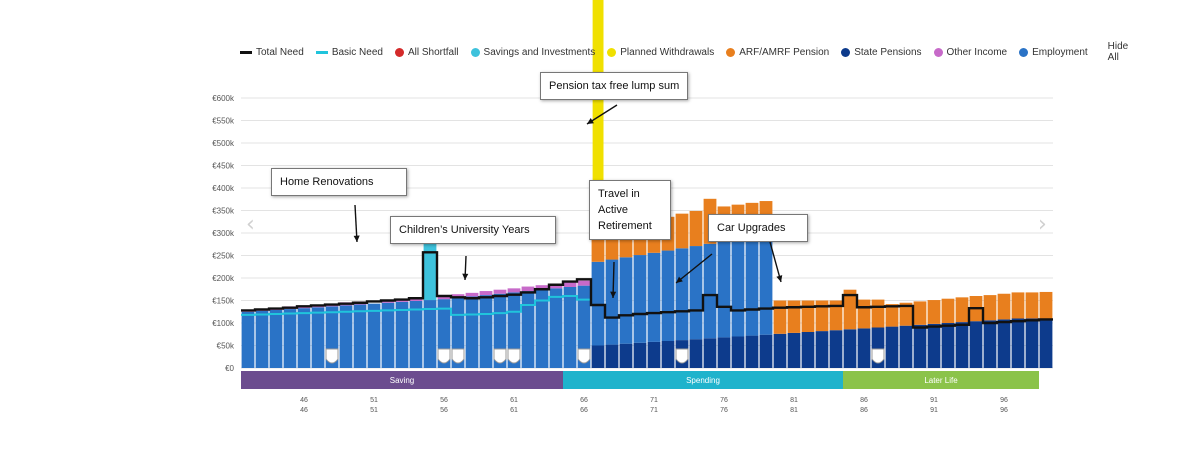  I want to click on x-tick-label: 96, so click(1004, 410).